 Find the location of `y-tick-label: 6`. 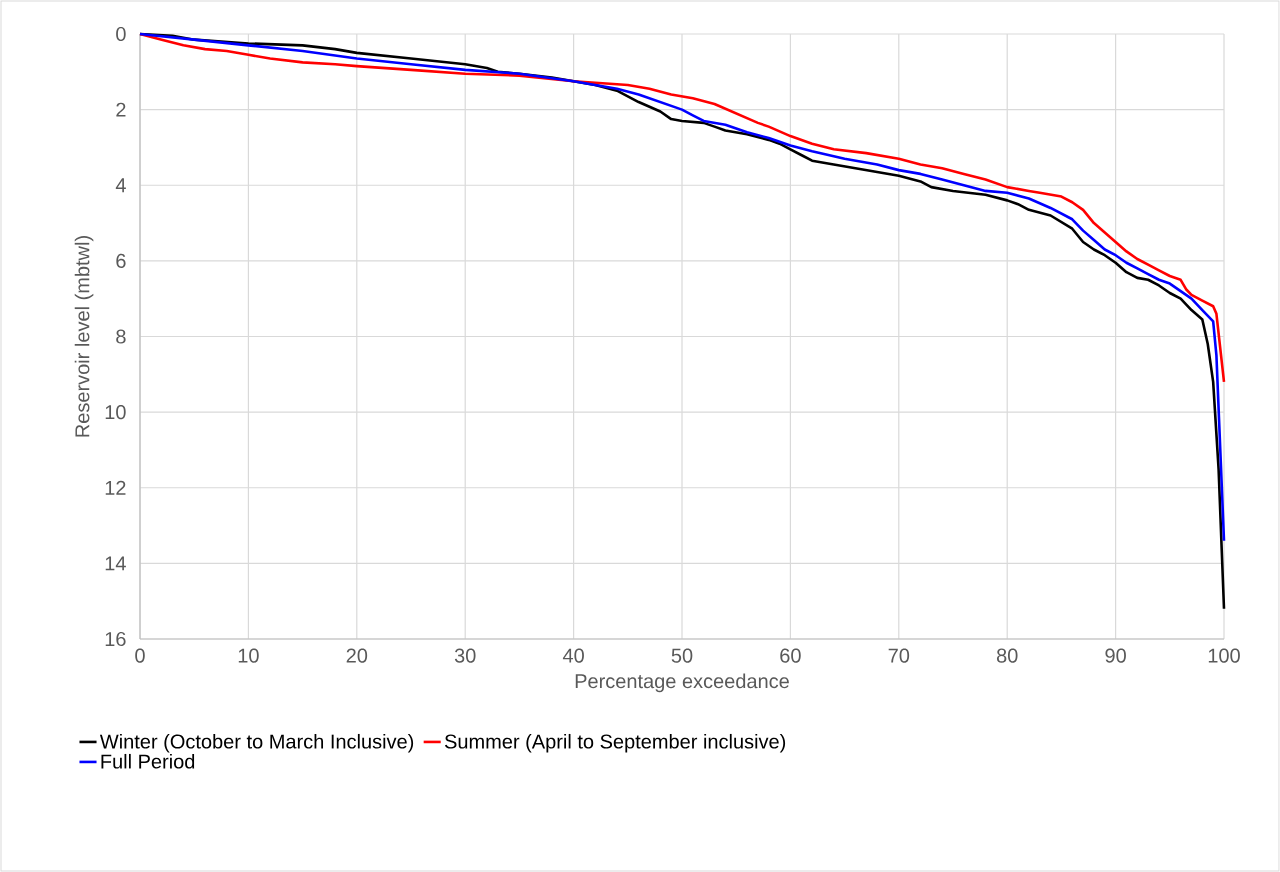

y-tick-label: 6 is located at coordinates (121, 260).